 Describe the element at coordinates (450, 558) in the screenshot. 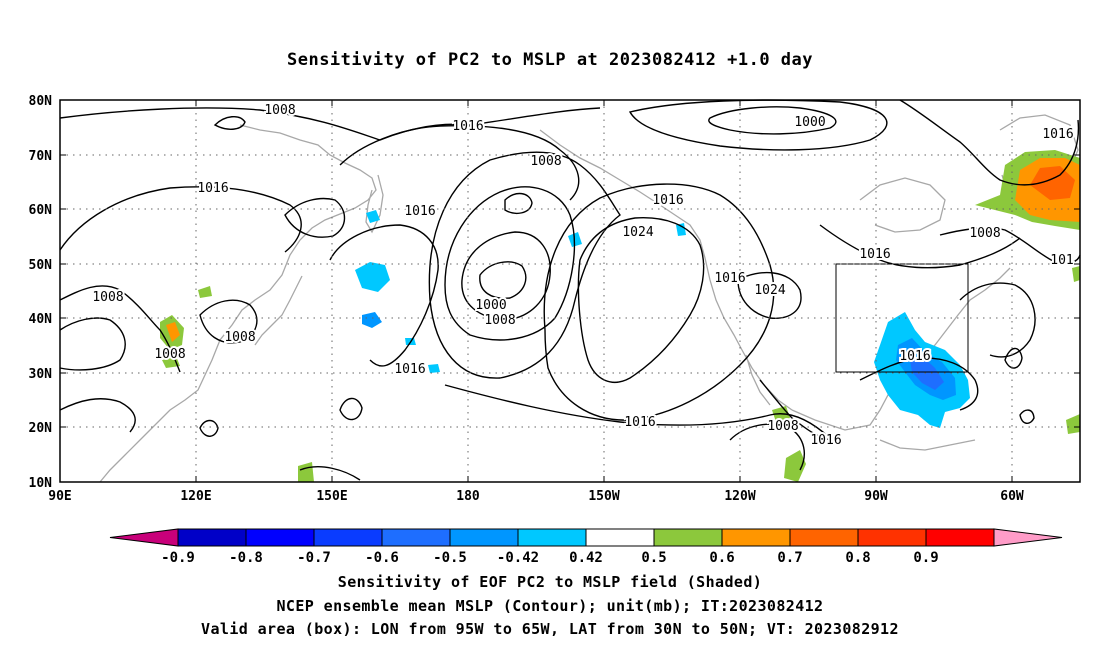

I see `colorbar-label: -0.5` at that location.